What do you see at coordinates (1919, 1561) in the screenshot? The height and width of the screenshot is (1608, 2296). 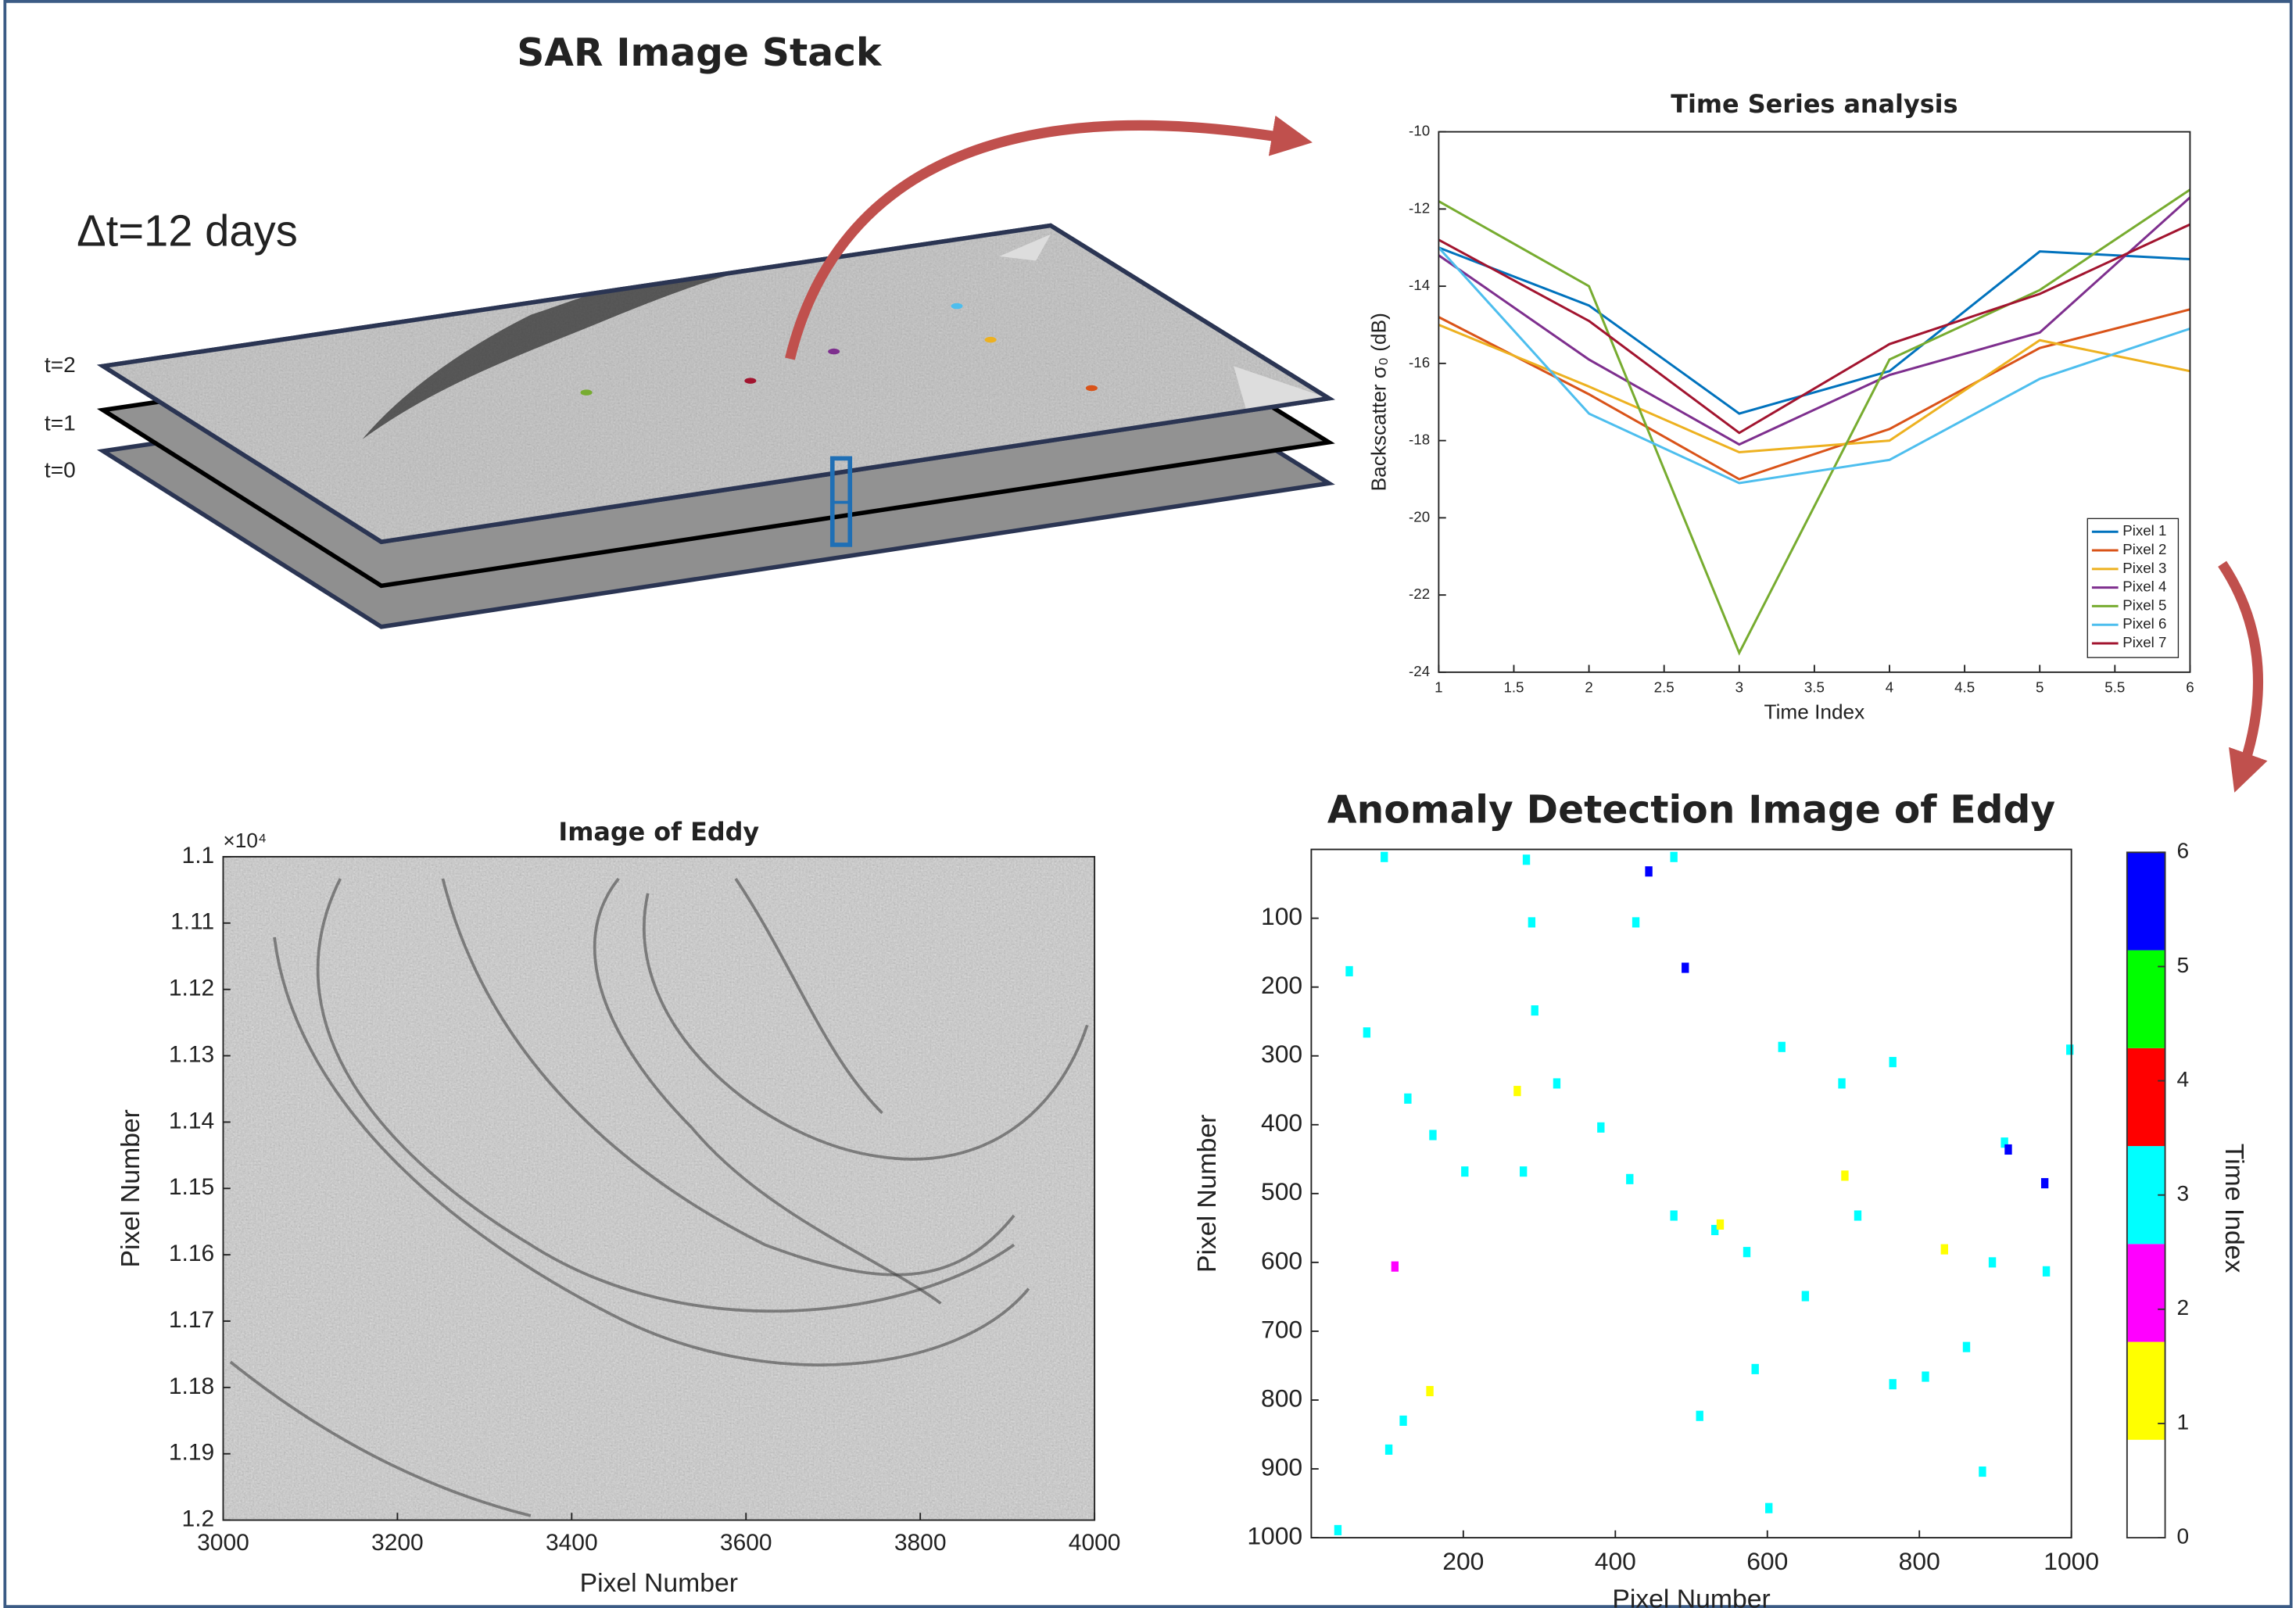 I see `x-tick-label: 800` at bounding box center [1919, 1561].